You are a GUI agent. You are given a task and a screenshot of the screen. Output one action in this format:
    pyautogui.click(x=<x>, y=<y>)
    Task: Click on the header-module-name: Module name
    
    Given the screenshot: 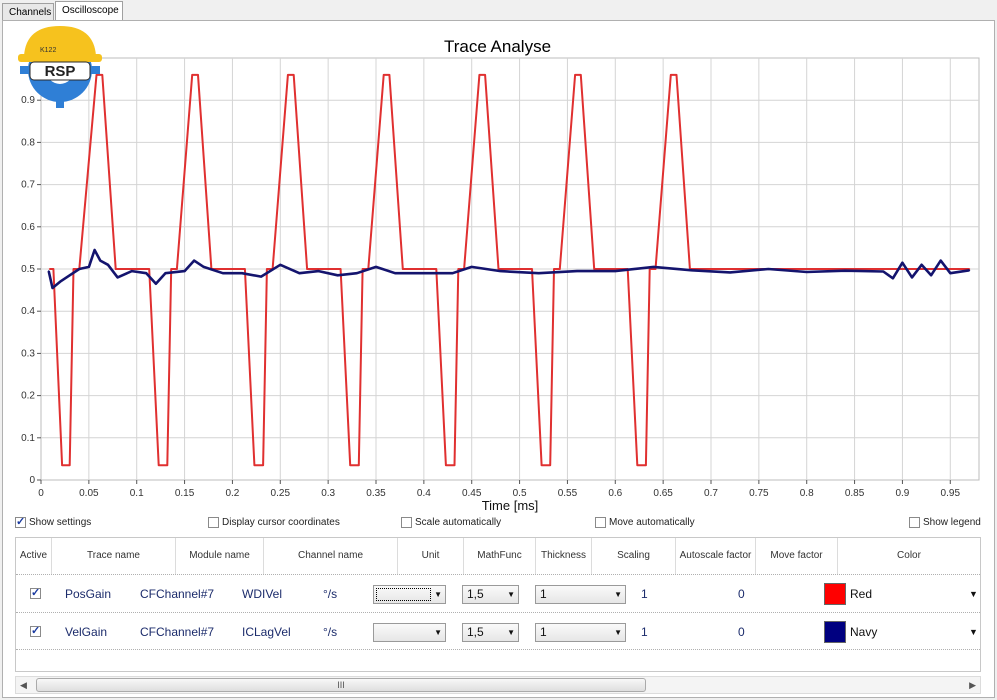 What is the action you would take?
    pyautogui.click(x=220, y=556)
    